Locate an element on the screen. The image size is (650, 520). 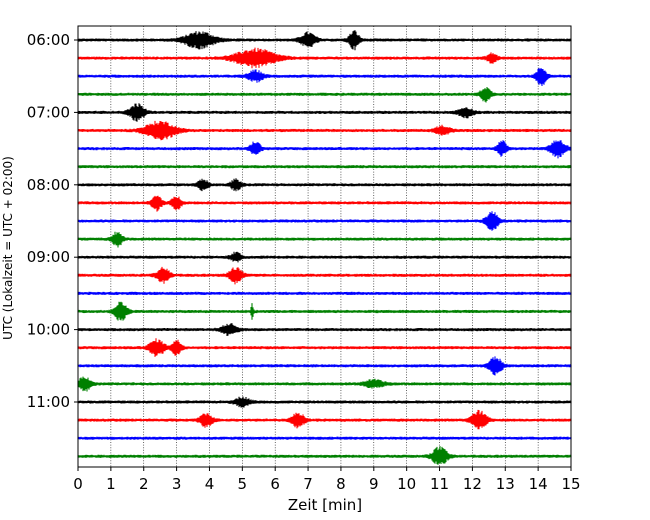
x-tick-label: 0 is located at coordinates (78, 484).